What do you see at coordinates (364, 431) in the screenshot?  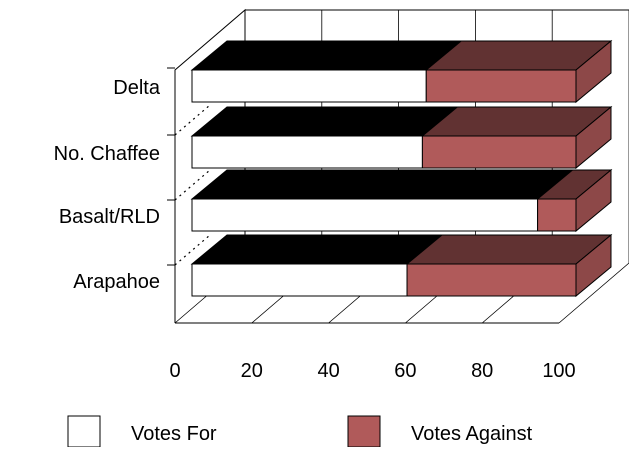 I see `legend-swatch-votes-against` at bounding box center [364, 431].